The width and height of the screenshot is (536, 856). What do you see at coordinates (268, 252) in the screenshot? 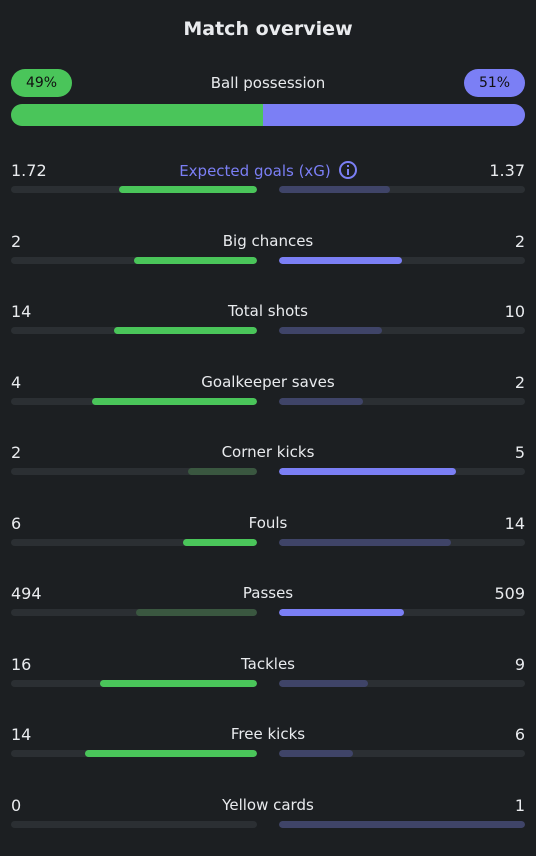
I see `stat-row: Big chances 2 2` at bounding box center [268, 252].